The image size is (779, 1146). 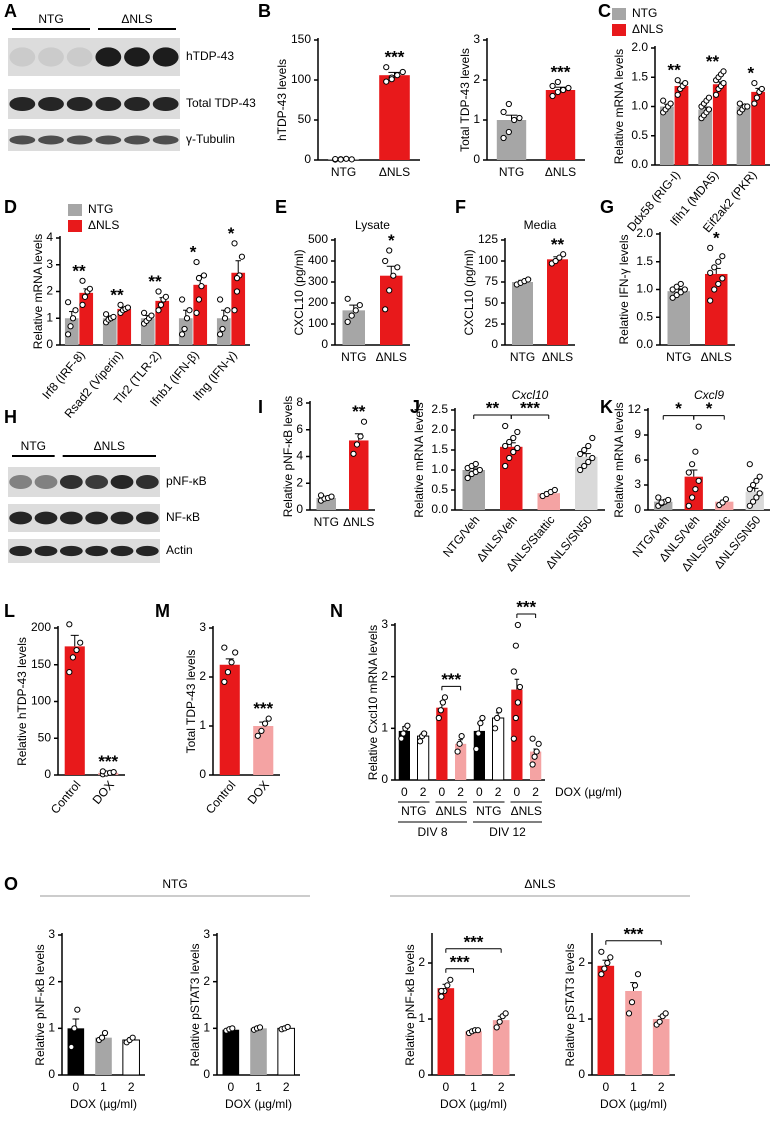 What do you see at coordinates (179, 550) in the screenshot?
I see `blot-row-label: Actin` at bounding box center [179, 550].